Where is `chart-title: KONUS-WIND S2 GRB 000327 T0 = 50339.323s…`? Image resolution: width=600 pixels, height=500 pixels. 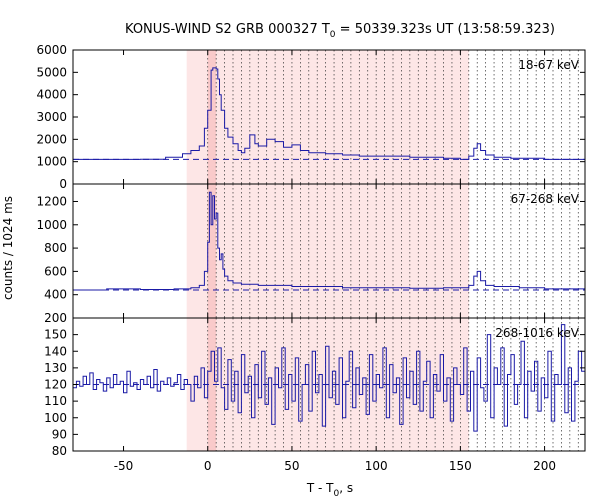 chart-title: KONUS-WIND S2 GRB 000327 T0 = 50339.323s… is located at coordinates (340, 31).